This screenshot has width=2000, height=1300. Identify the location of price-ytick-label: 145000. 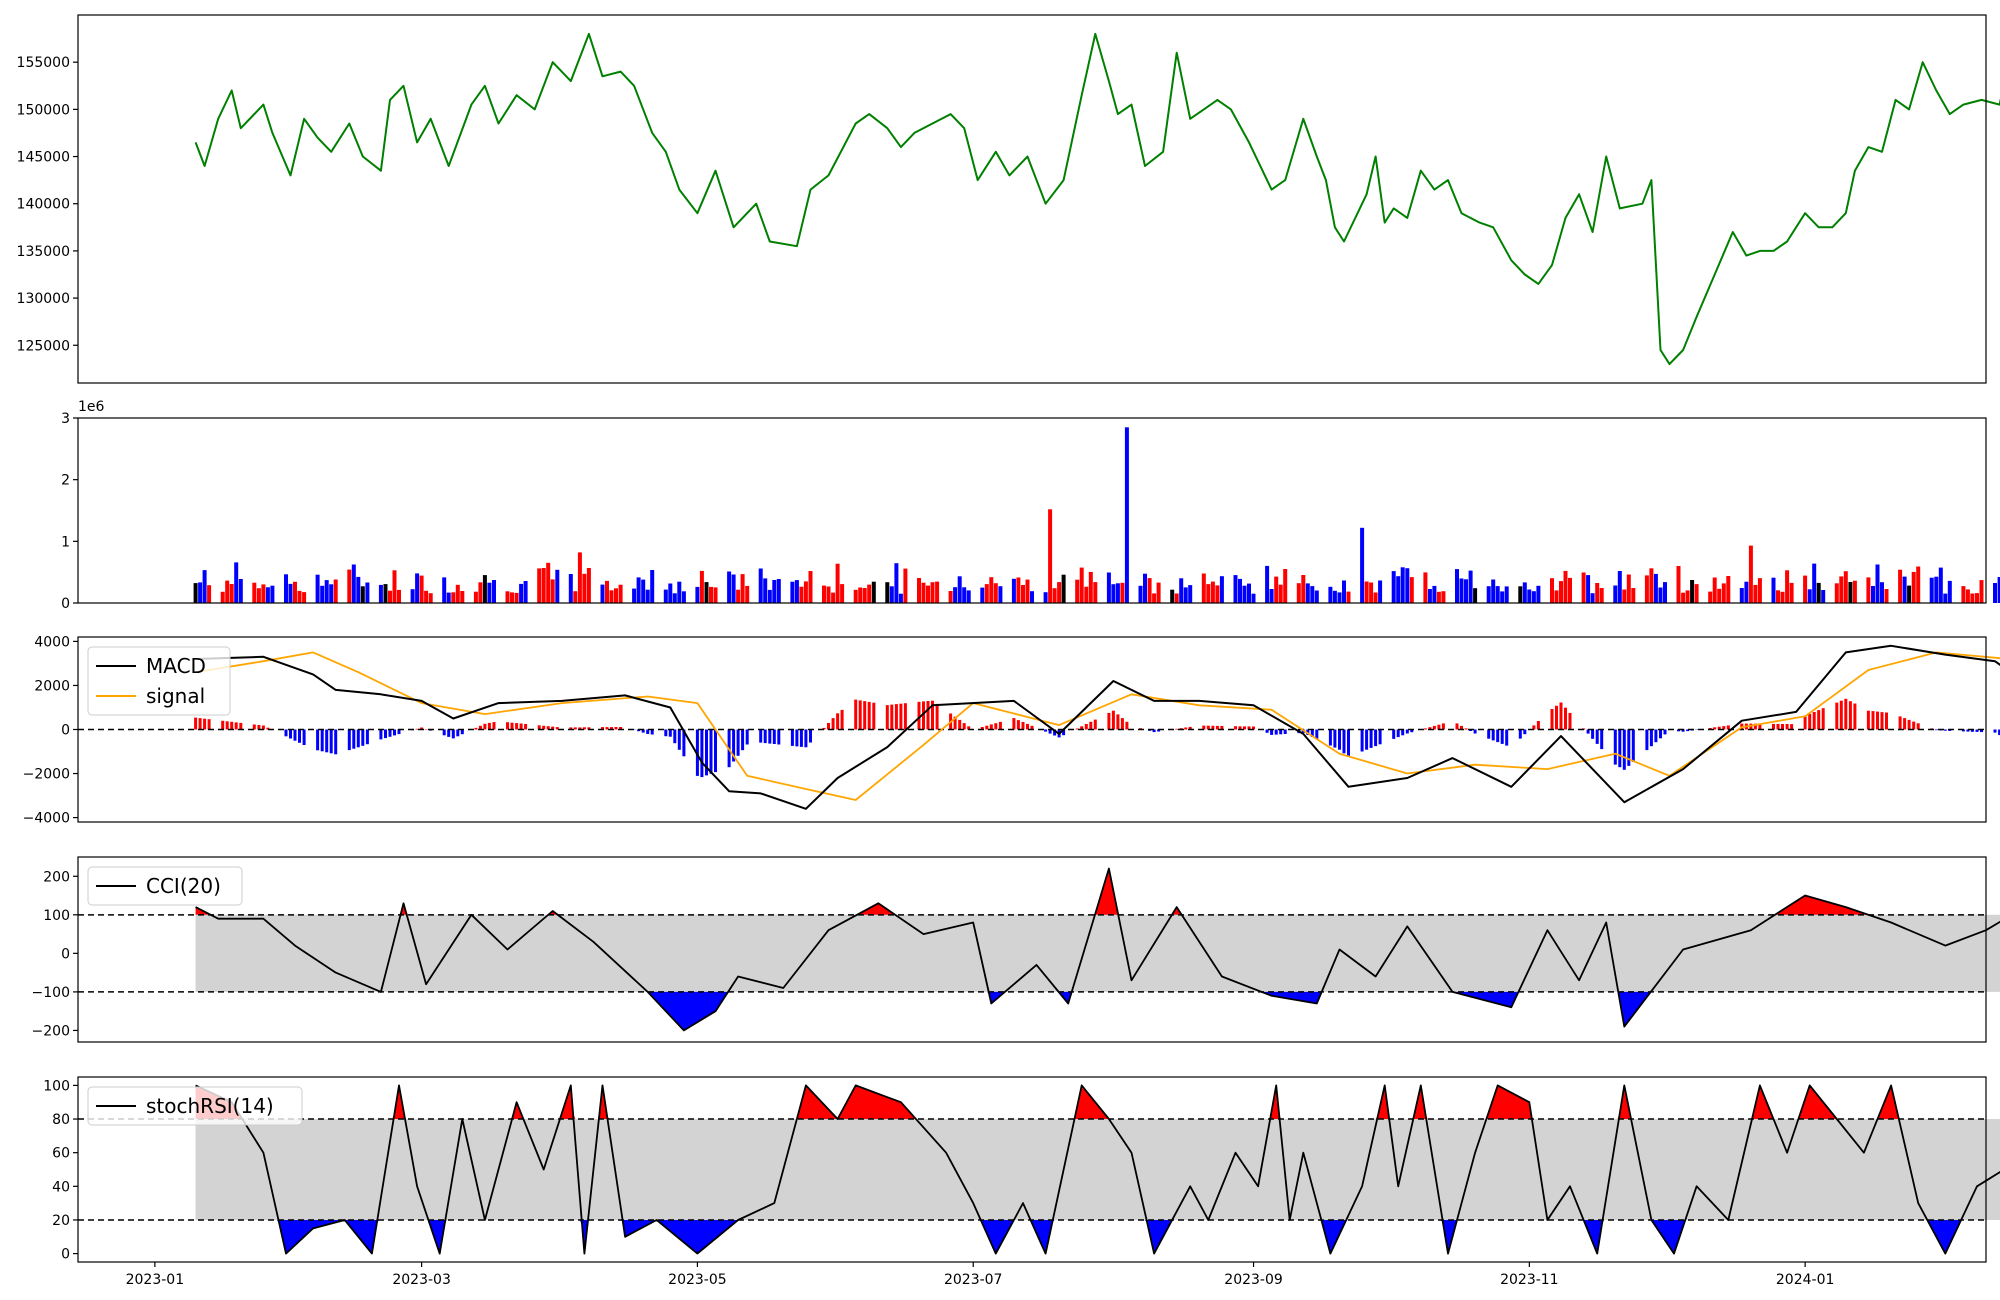
(43, 158).